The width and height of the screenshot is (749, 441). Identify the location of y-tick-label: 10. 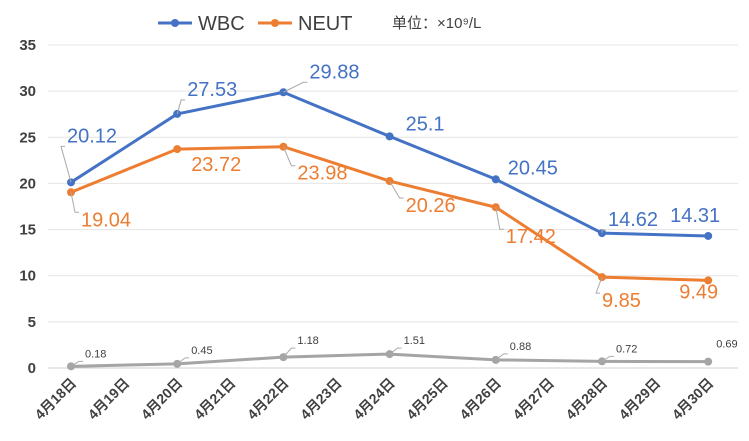
(27, 276).